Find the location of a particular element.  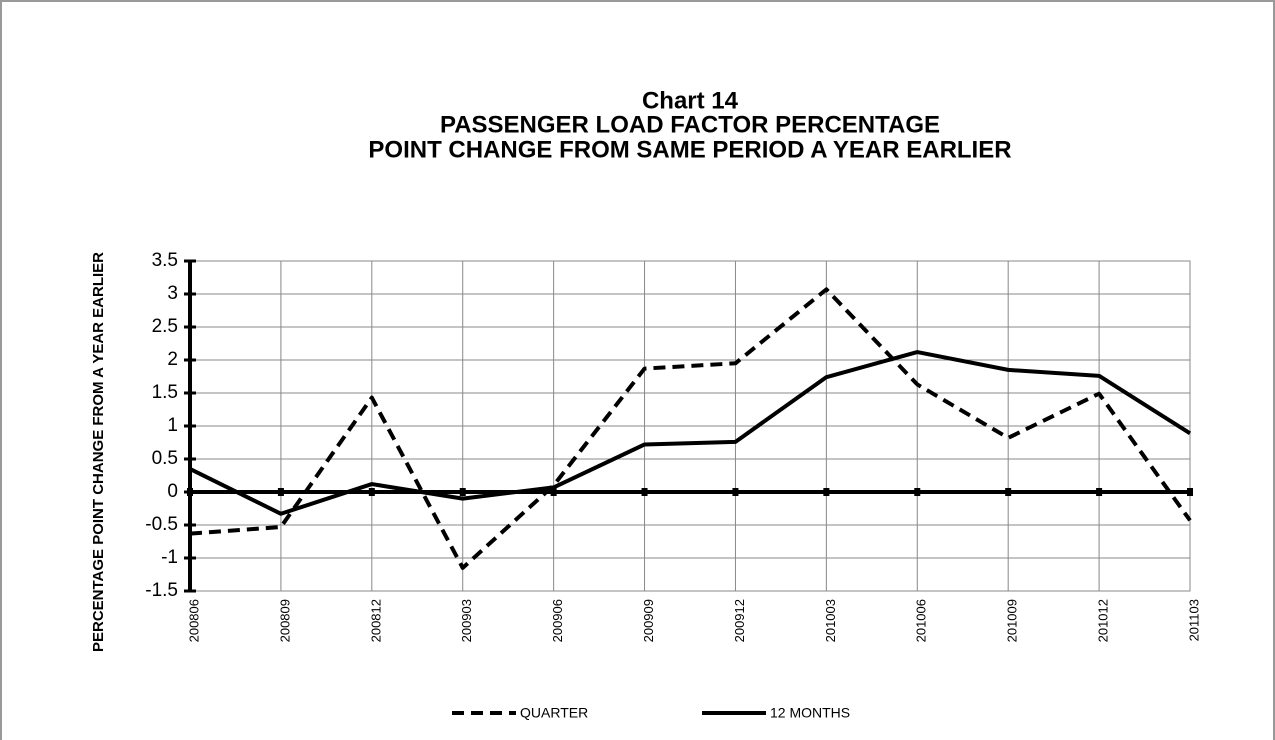

y-tick-label: -0.5 is located at coordinates (161, 524).